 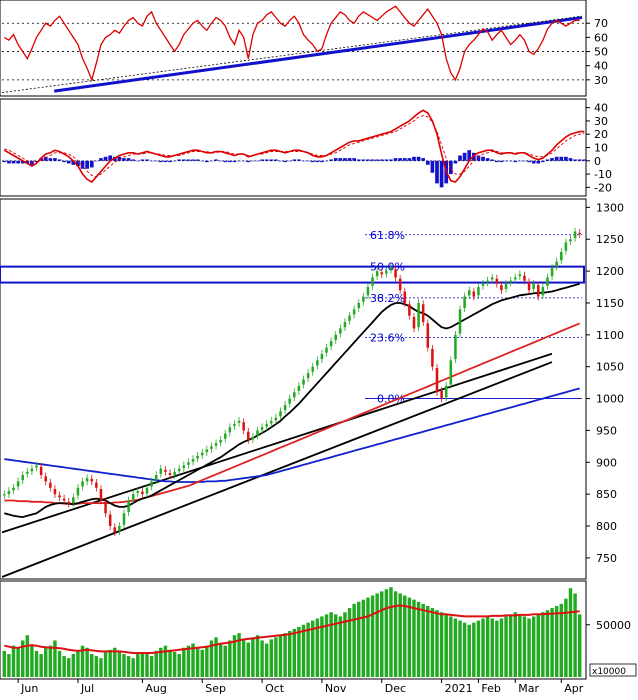 What do you see at coordinates (610, 239) in the screenshot?
I see `price-y-tick-label: 1250` at bounding box center [610, 239].